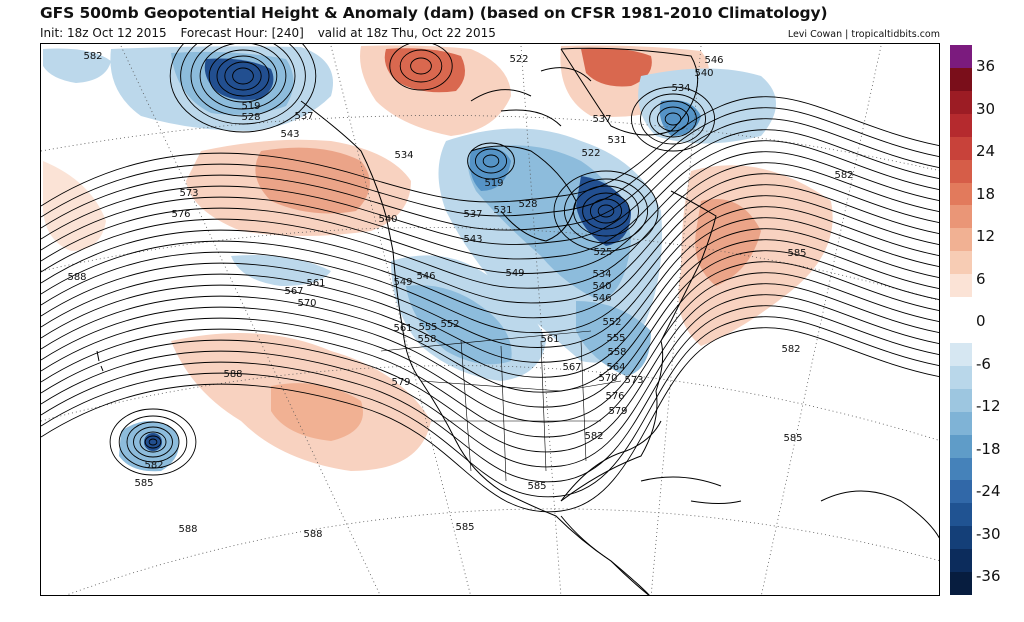  I want to click on contour-label: 549, so click(514, 273).